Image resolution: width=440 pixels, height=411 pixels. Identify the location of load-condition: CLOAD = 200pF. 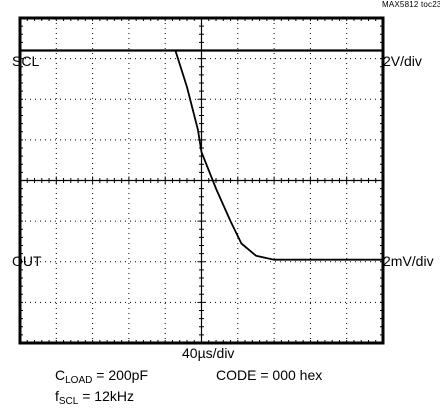
(102, 376).